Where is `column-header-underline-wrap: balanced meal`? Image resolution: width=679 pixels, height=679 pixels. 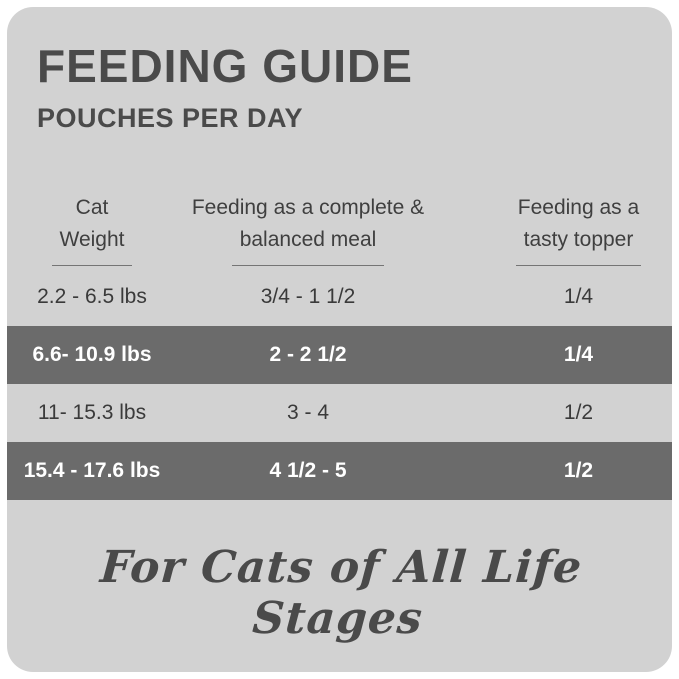 column-header-underline-wrap: balanced meal is located at coordinates (308, 245).